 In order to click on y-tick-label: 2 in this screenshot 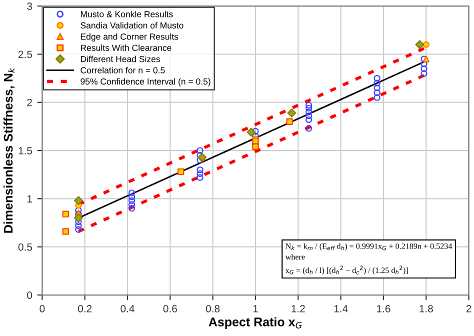, I will do `click(29, 102)`.